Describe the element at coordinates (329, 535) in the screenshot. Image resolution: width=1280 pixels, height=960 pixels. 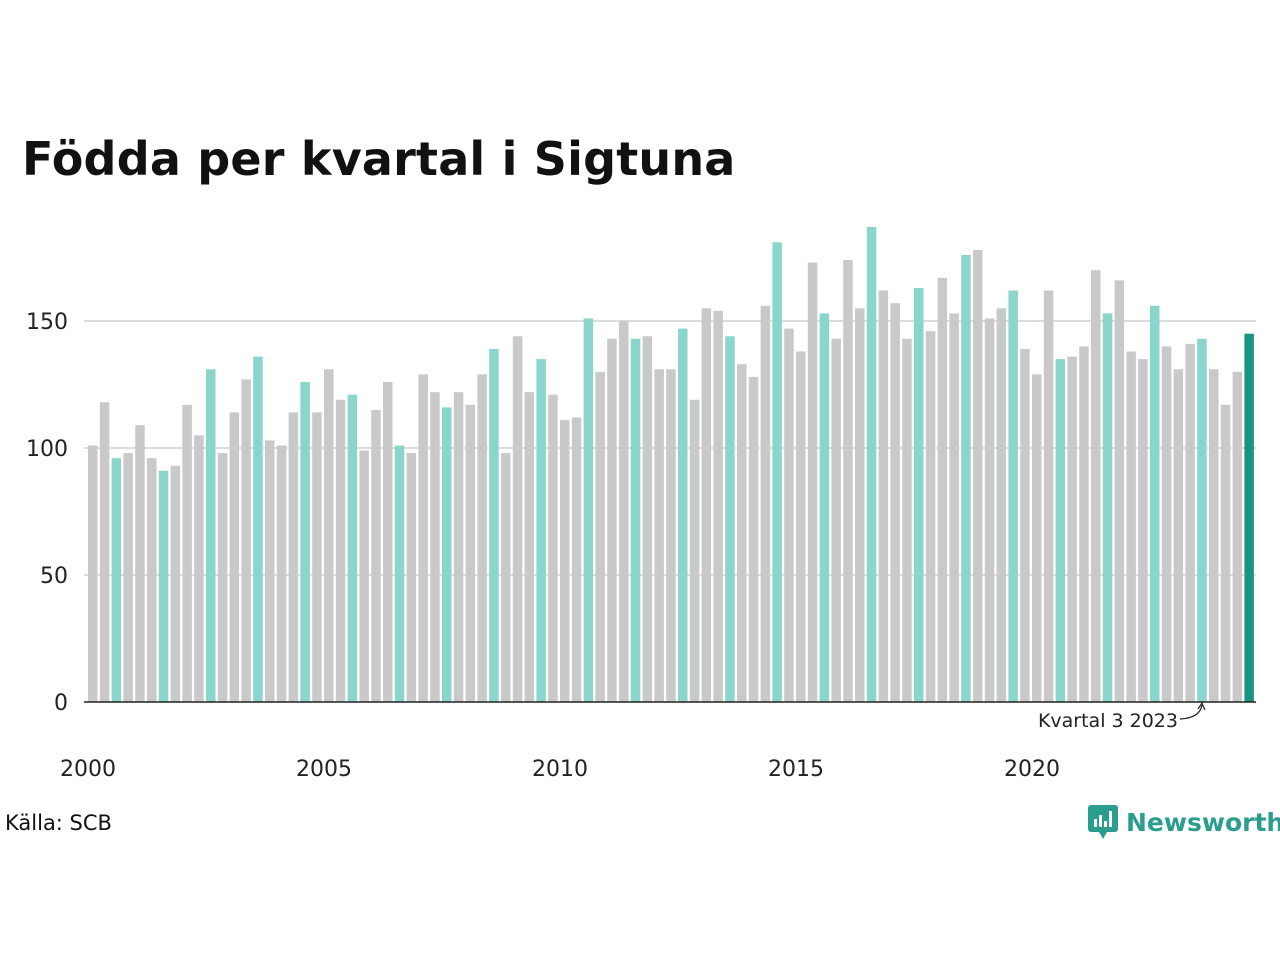
I see `bar-2005-q1` at that location.